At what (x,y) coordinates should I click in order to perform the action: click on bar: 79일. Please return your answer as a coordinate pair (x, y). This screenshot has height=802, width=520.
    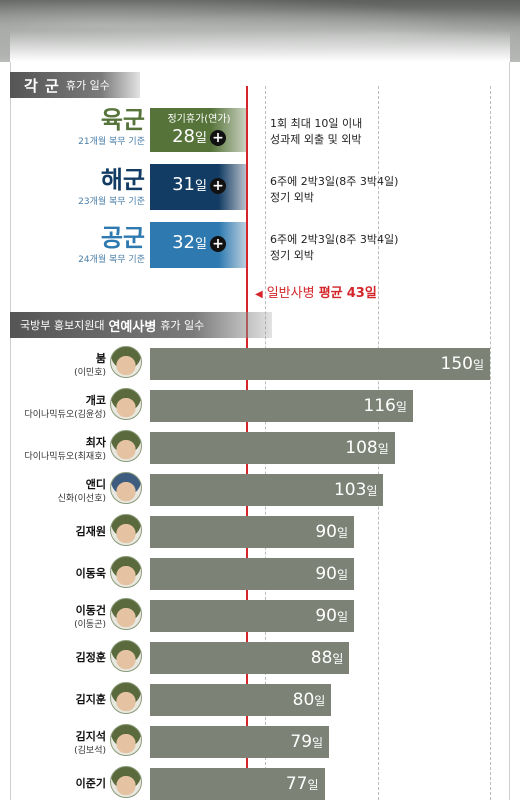
    Looking at the image, I should click on (240, 742).